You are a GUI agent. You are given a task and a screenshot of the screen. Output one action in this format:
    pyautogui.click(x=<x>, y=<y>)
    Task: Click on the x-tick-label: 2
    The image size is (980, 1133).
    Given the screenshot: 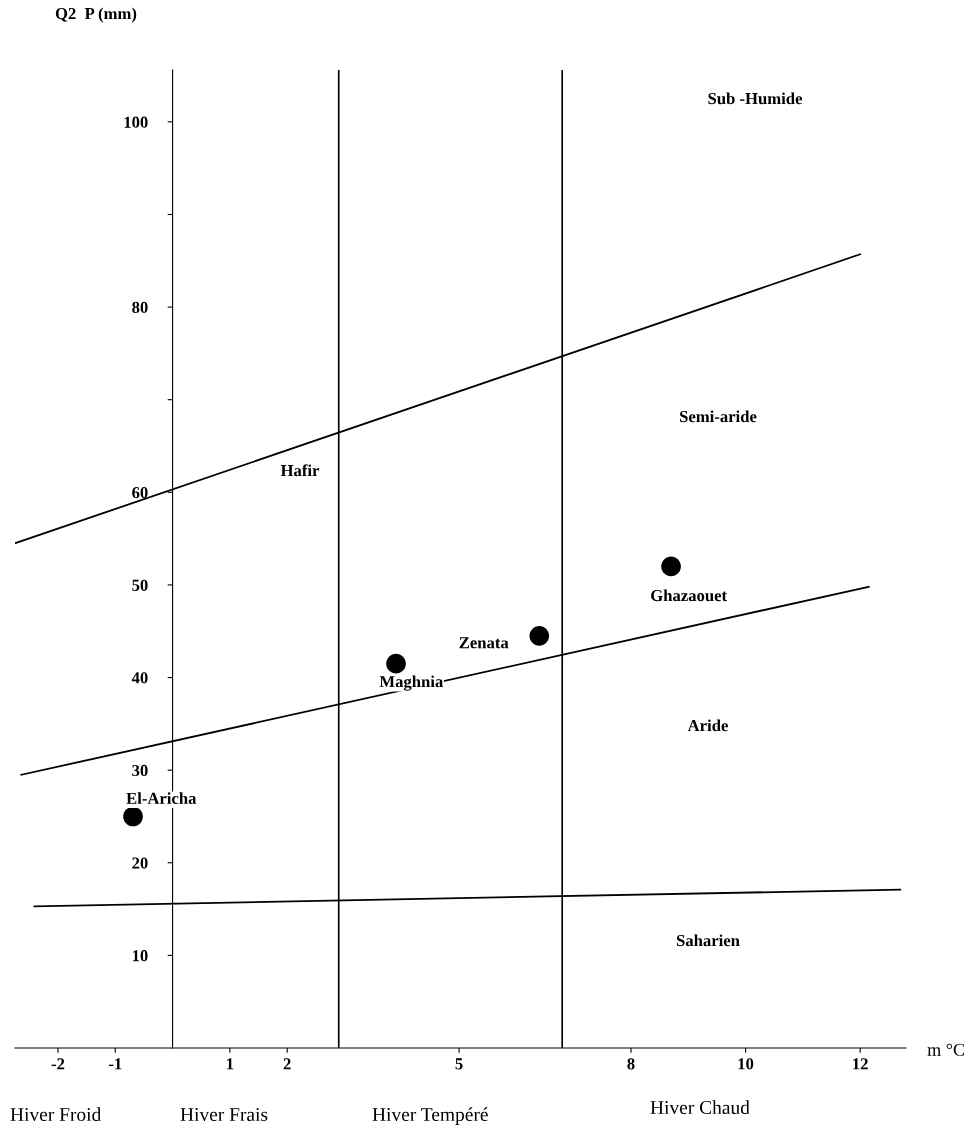 What is the action you would take?
    pyautogui.click(x=287, y=1064)
    